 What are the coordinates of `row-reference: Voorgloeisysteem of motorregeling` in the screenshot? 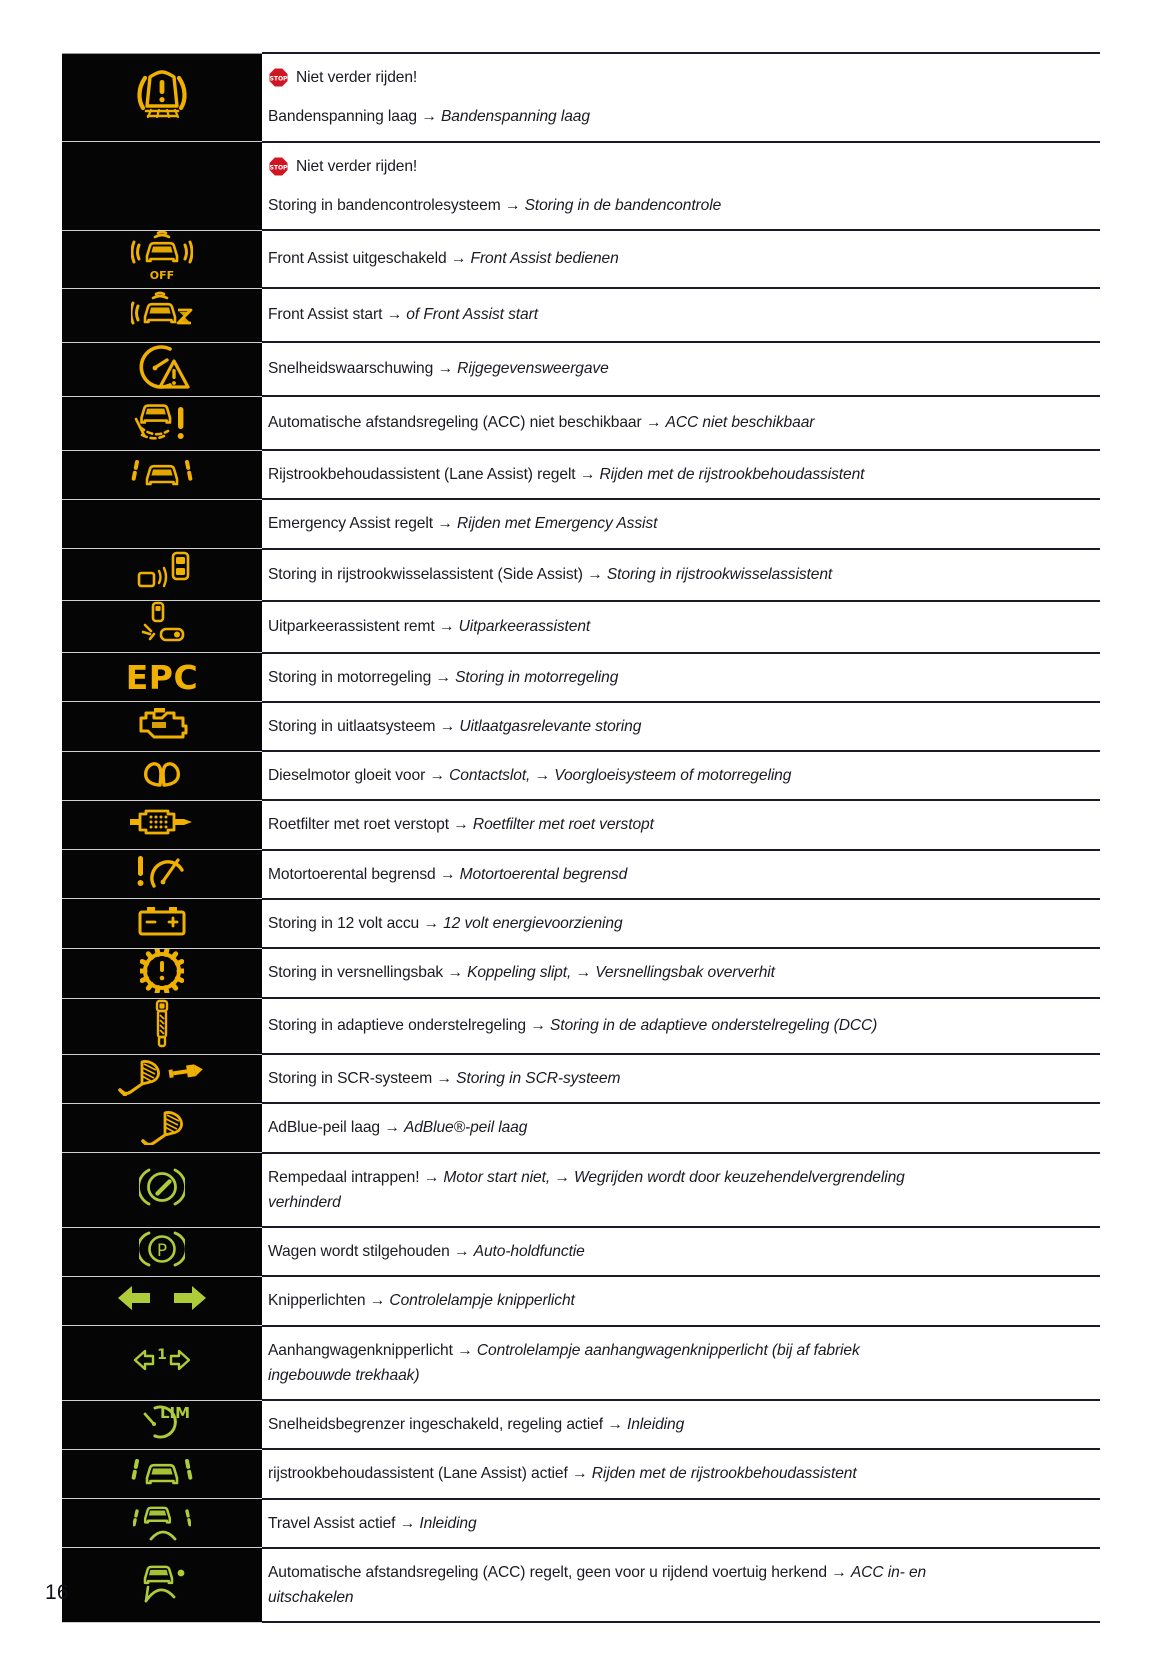 It's located at (673, 775).